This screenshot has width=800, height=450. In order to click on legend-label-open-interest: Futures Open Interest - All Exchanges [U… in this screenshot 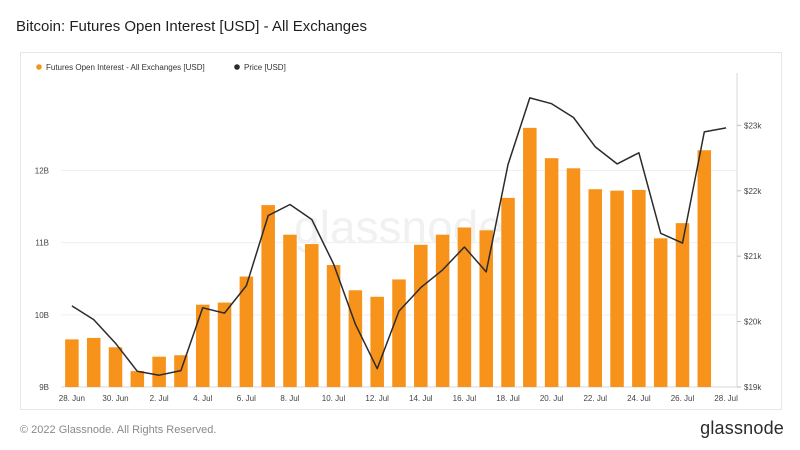, I will do `click(125, 67)`.